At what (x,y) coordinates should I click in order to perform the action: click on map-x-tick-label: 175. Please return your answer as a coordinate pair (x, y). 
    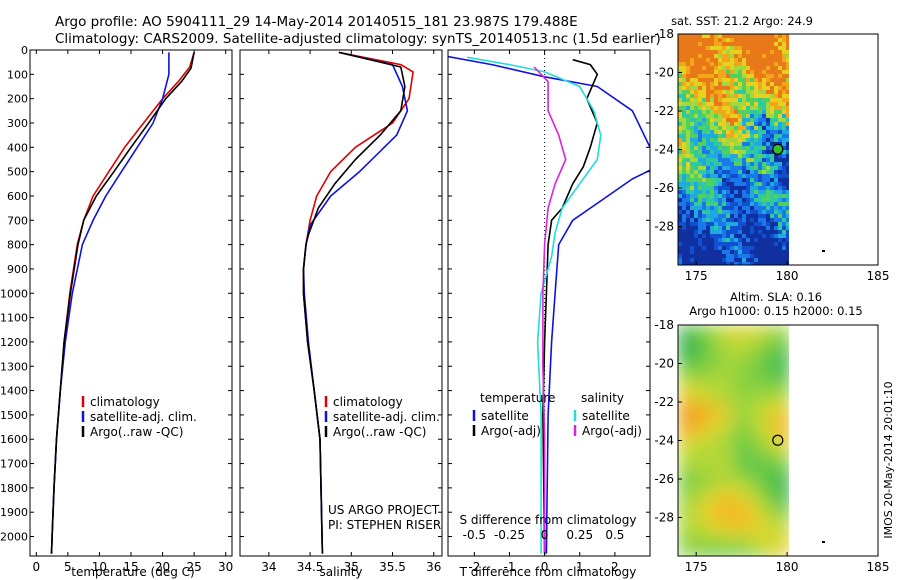
    Looking at the image, I should click on (696, 276).